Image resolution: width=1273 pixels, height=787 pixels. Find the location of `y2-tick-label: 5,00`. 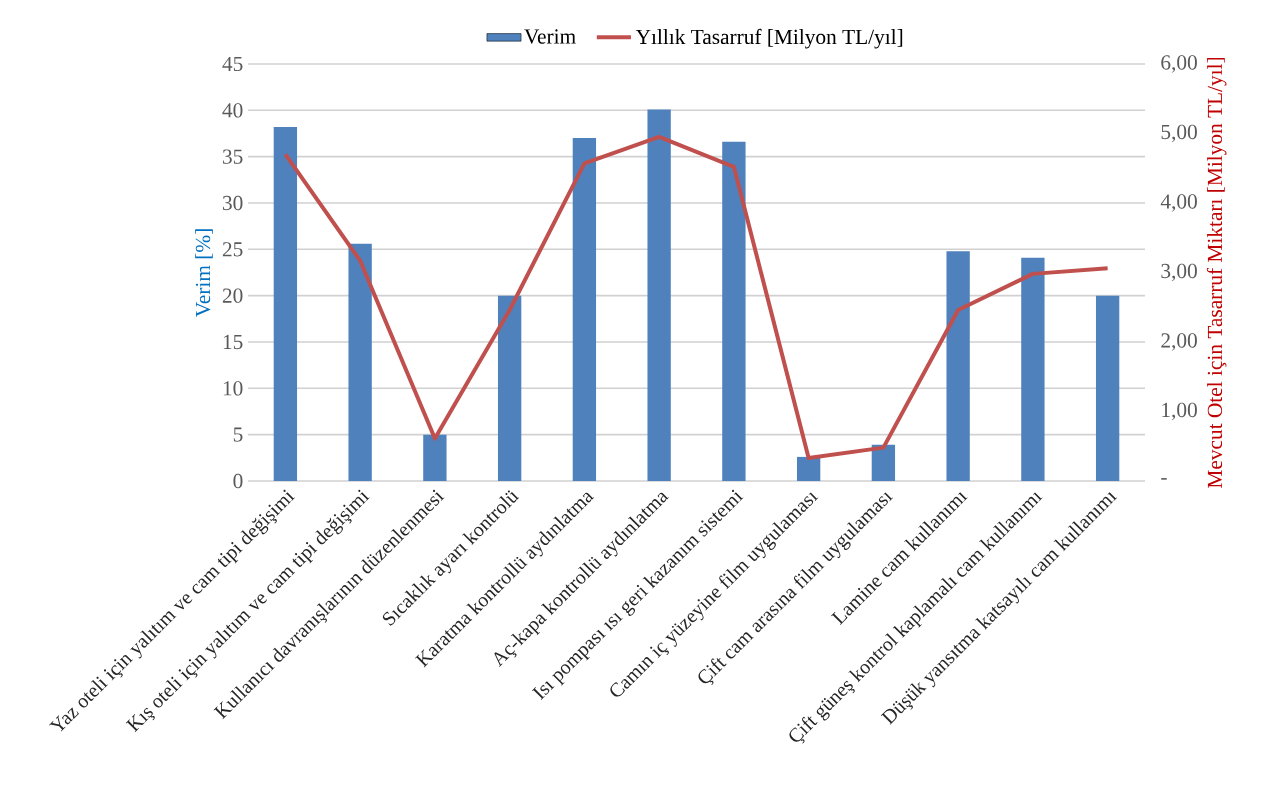

y2-tick-label: 5,00 is located at coordinates (1179, 133).